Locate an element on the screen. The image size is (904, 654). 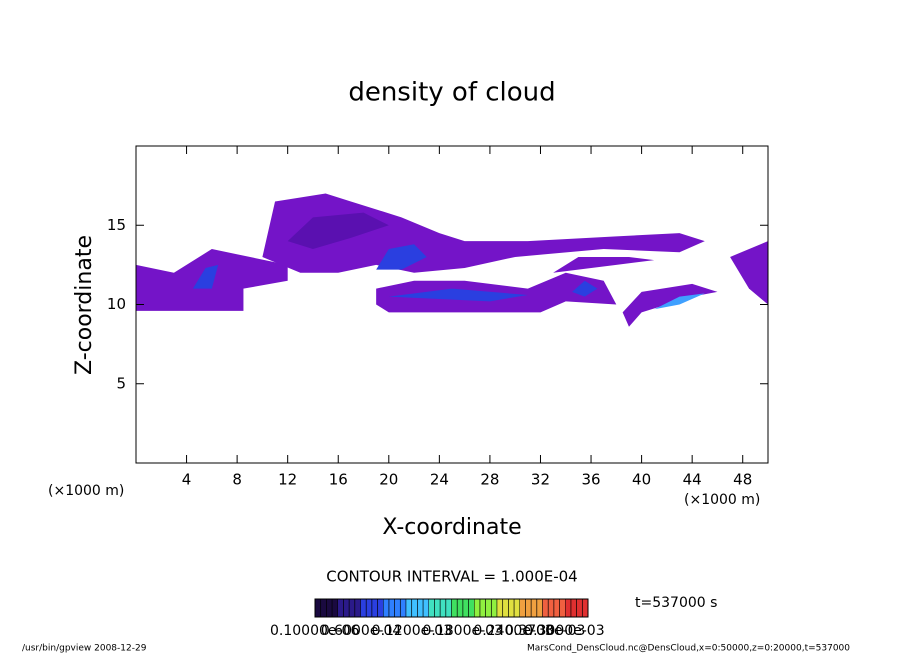
colorbar-label: 0.2400e-03 is located at coordinates (513, 631).